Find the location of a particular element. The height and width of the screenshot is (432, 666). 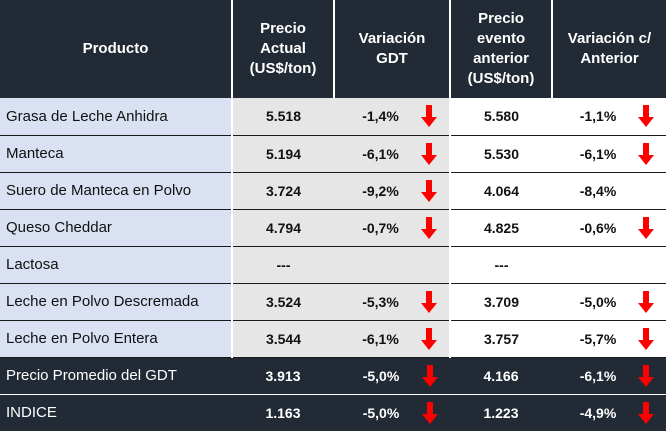

current-price: 3.544 is located at coordinates (283, 339).